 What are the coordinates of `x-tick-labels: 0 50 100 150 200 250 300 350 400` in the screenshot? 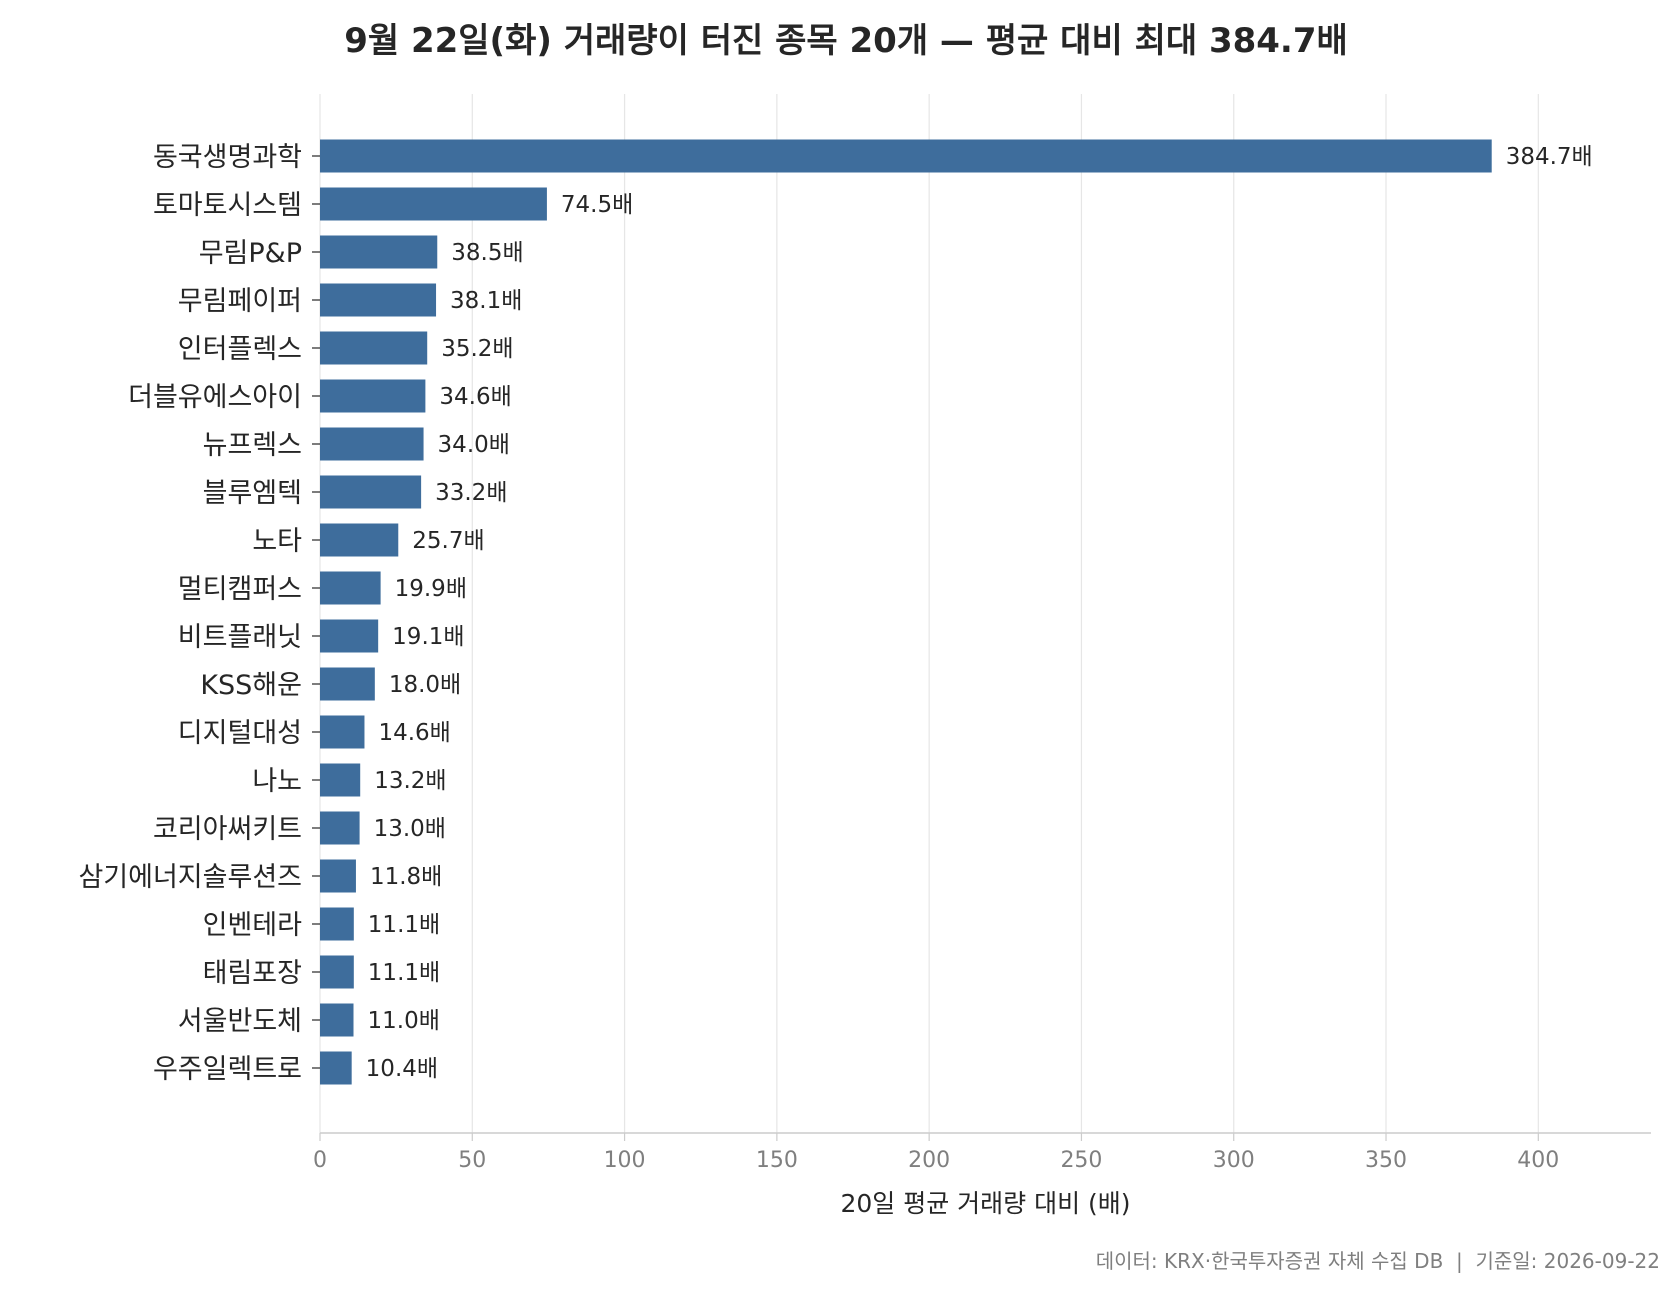 It's located at (936, 1153).